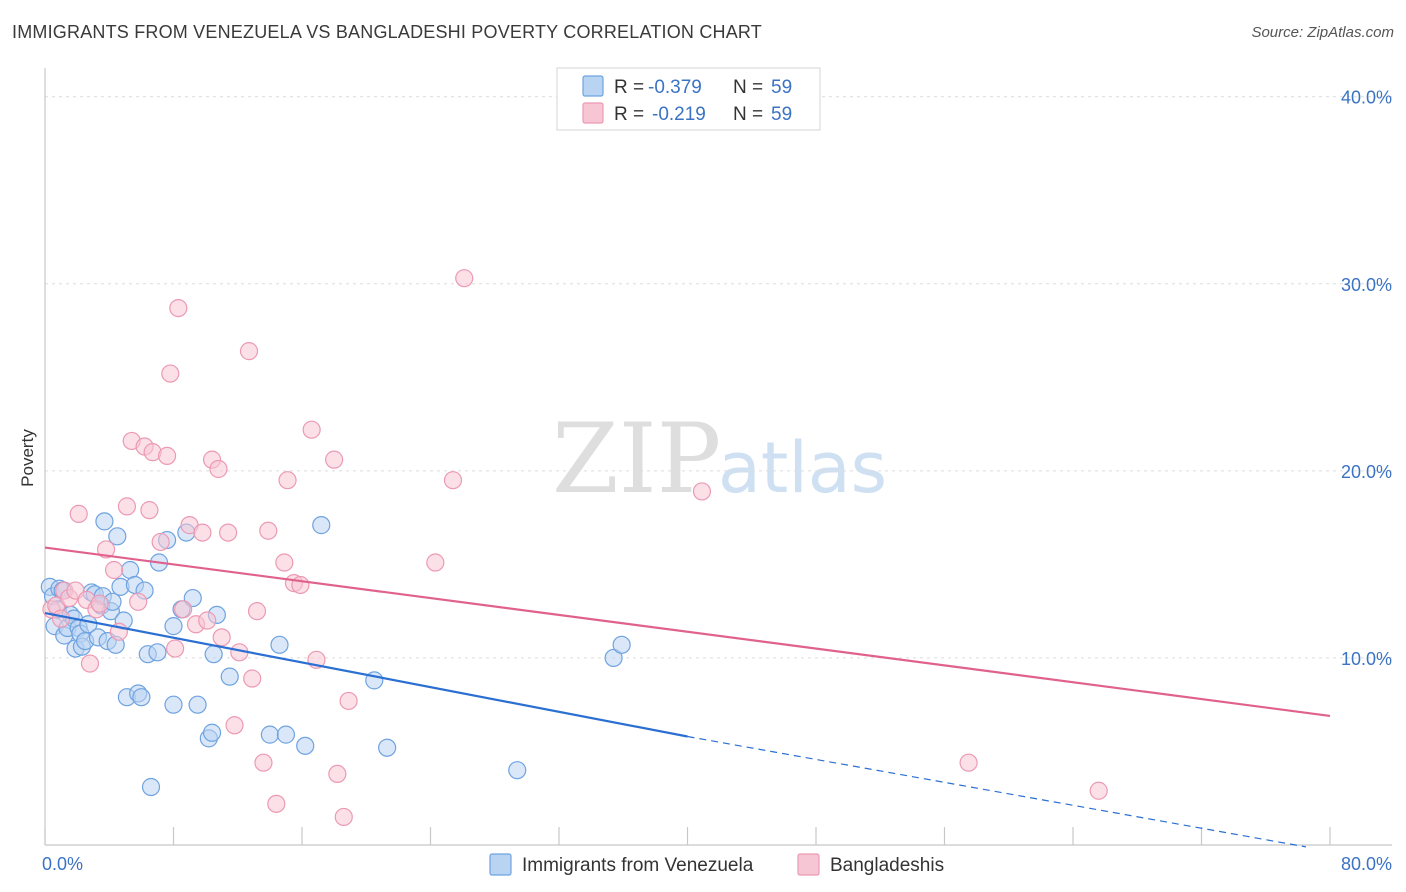  Describe the element at coordinates (675, 87) in the screenshot. I see `legend-r-value-venezuela: -0.379` at that location.